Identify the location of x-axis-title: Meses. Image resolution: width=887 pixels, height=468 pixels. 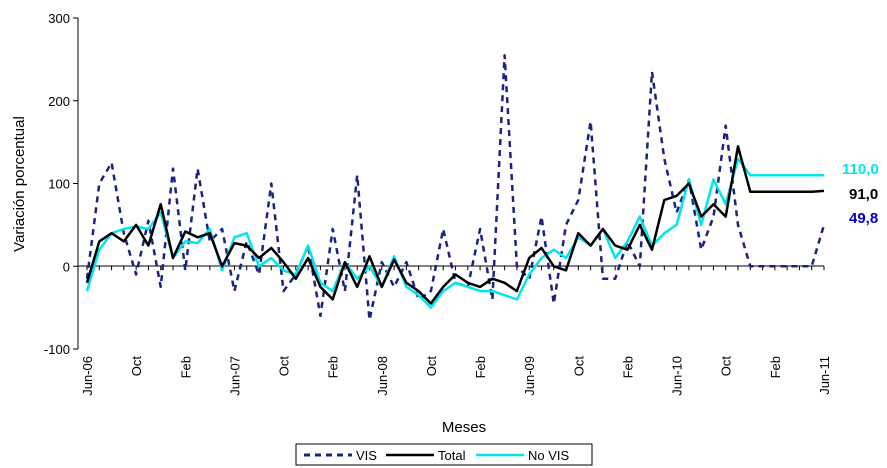
(464, 427).